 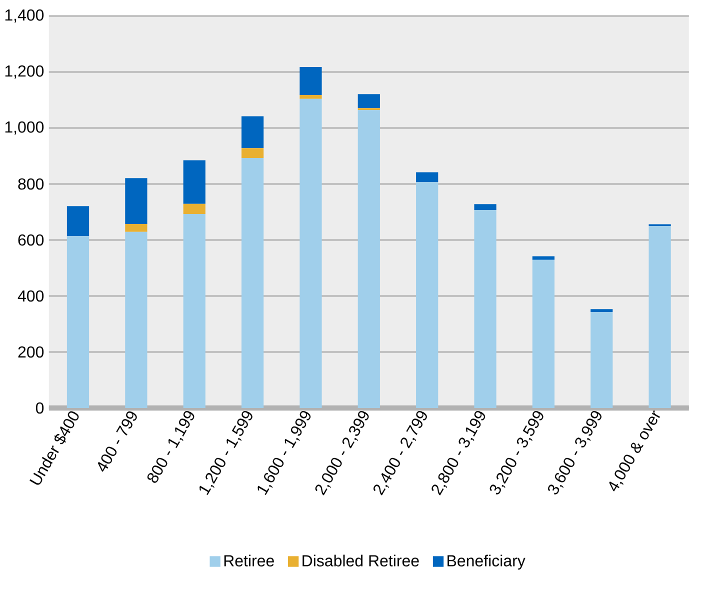 What do you see at coordinates (487, 562) in the screenshot?
I see `legend-label: Beneficiary` at bounding box center [487, 562].